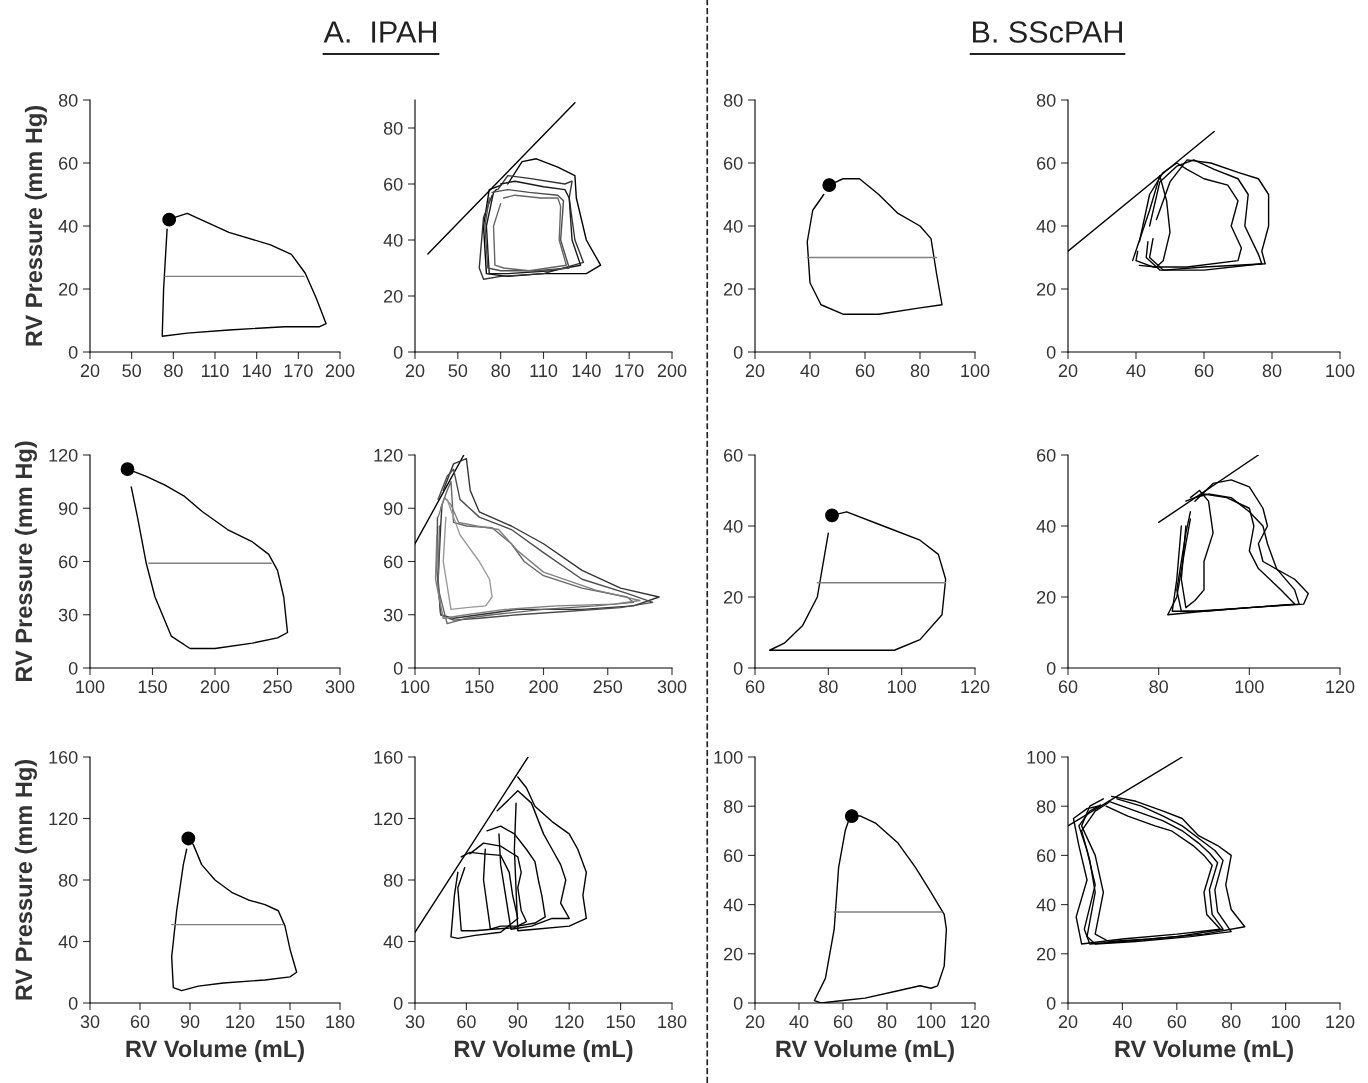  What do you see at coordinates (672, 687) in the screenshot?
I see `x-tick-label: 300` at bounding box center [672, 687].